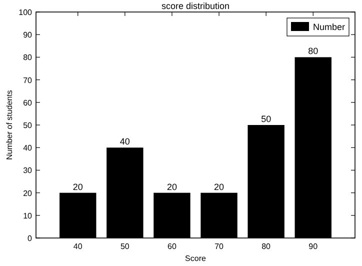 Image resolution: width=362 pixels, height=266 pixels. What do you see at coordinates (28, 148) in the screenshot?
I see `y-tick-label: 40` at bounding box center [28, 148].